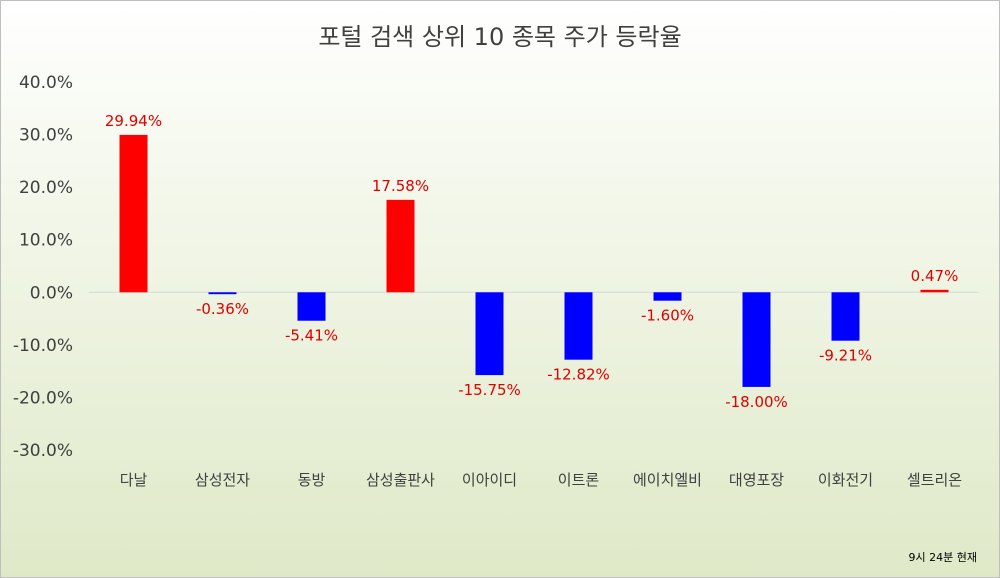 The image size is (1000, 578). Describe the element at coordinates (134, 480) in the screenshot. I see `category-label: 다날` at that location.